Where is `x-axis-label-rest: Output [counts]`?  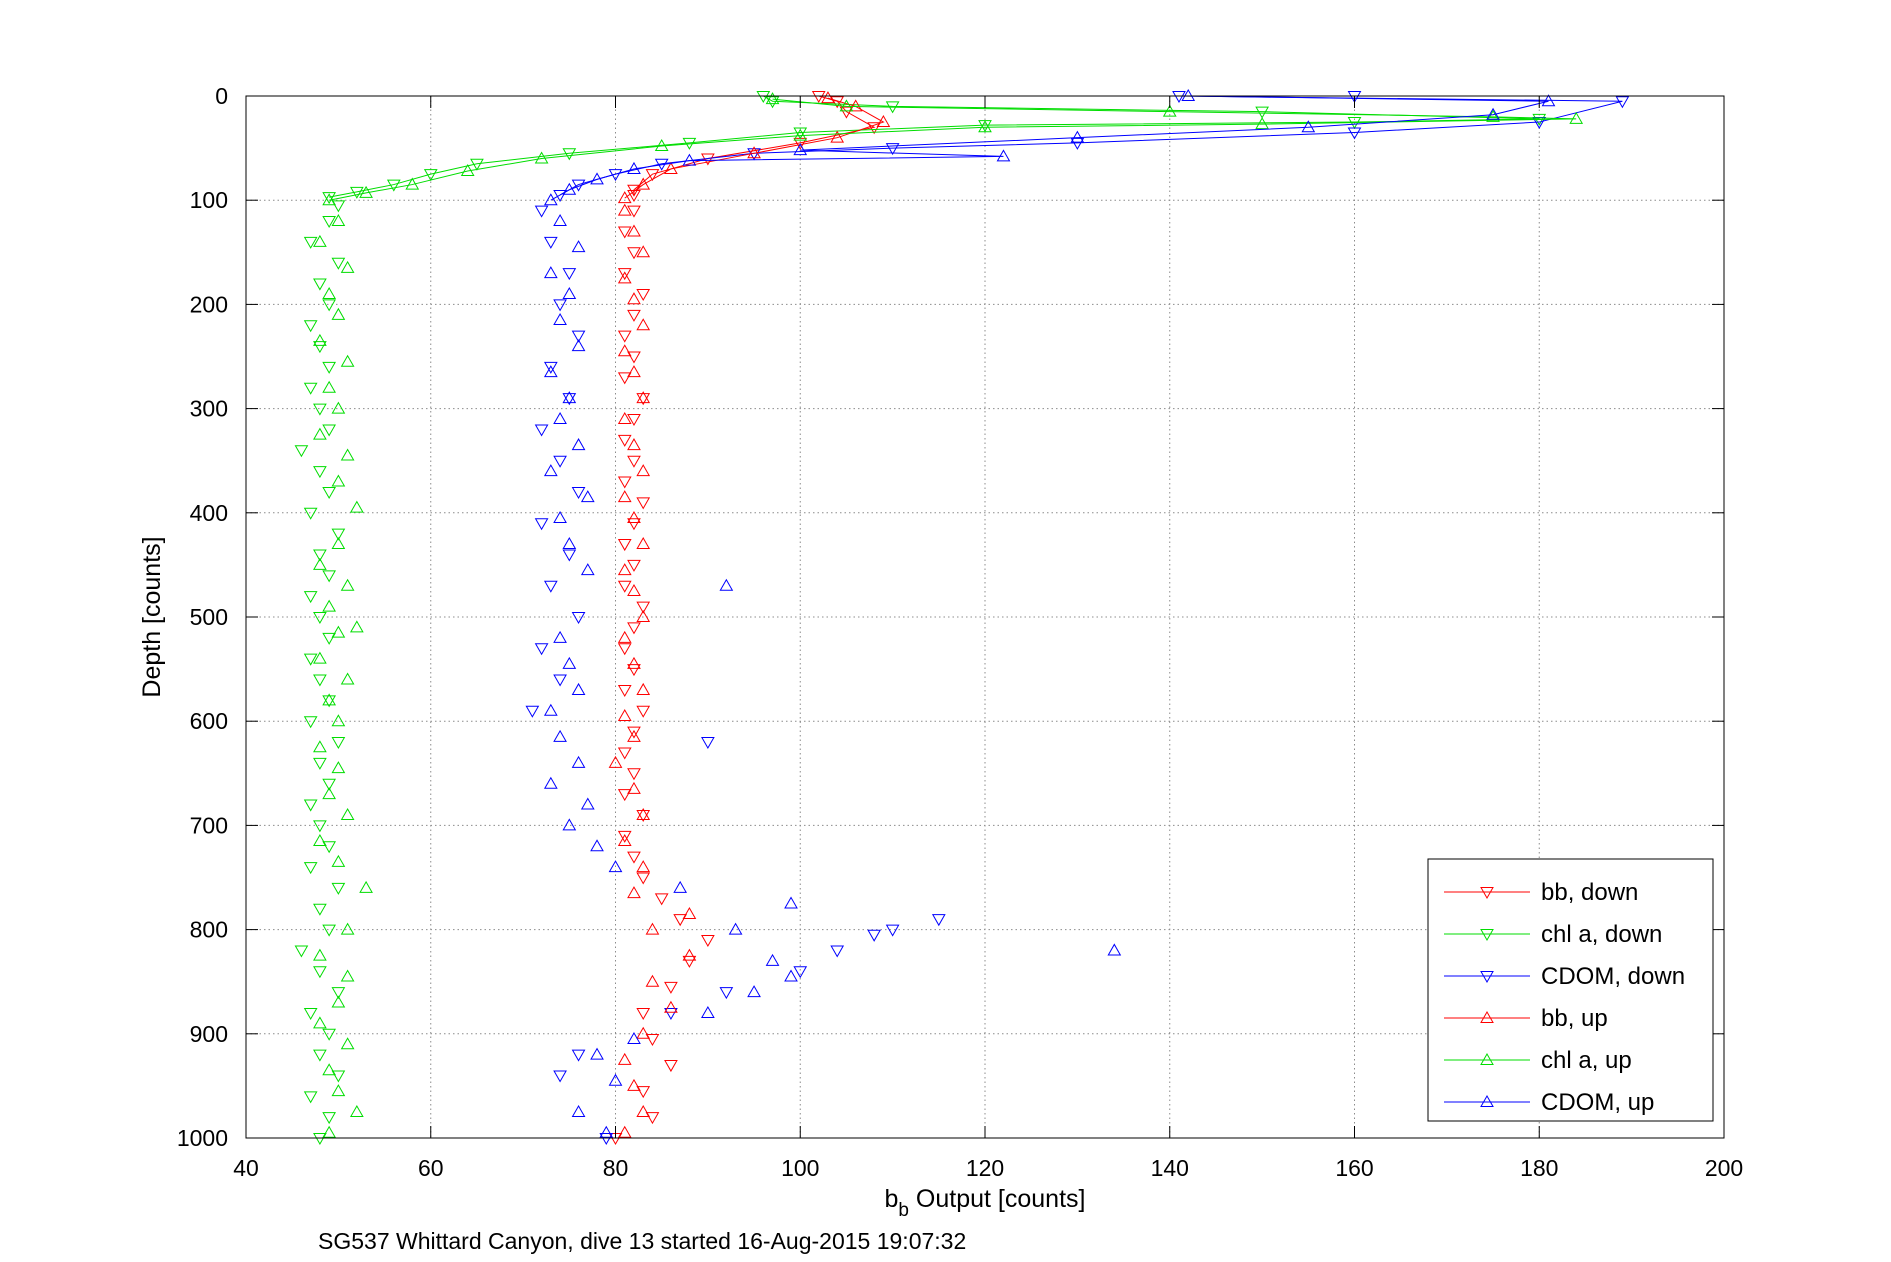 x-axis-label-rest: Output [counts] is located at coordinates (997, 1199).